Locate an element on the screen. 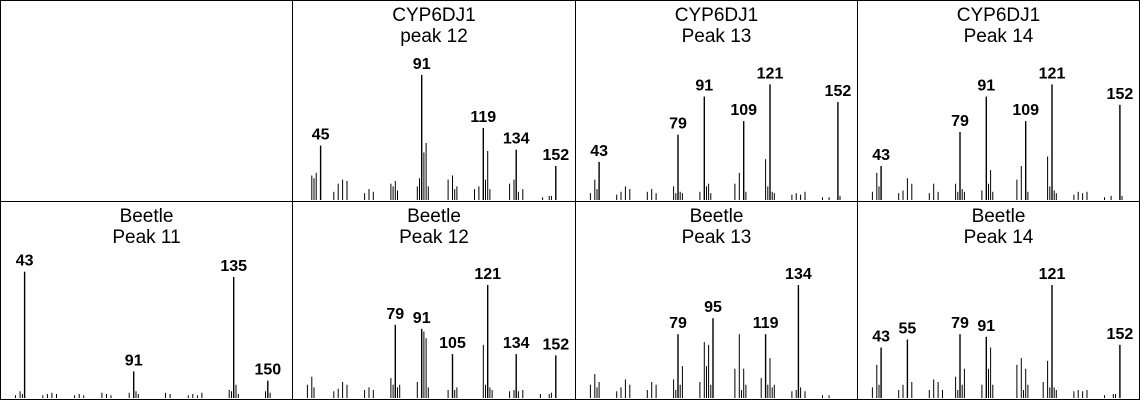 The width and height of the screenshot is (1140, 401). panel-title: CYP6DJ1 peak 12 is located at coordinates (434, 26).